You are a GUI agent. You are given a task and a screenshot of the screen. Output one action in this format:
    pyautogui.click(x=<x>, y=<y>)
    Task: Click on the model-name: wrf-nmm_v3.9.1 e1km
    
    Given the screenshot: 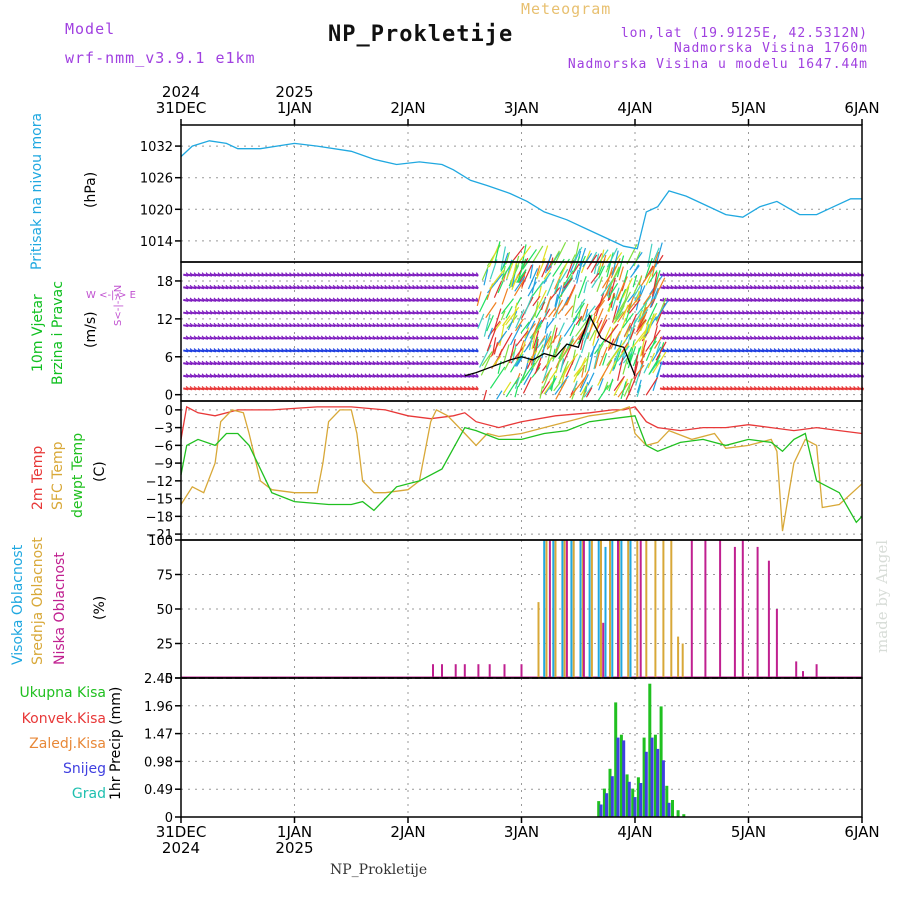 What is the action you would take?
    pyautogui.click(x=160, y=58)
    